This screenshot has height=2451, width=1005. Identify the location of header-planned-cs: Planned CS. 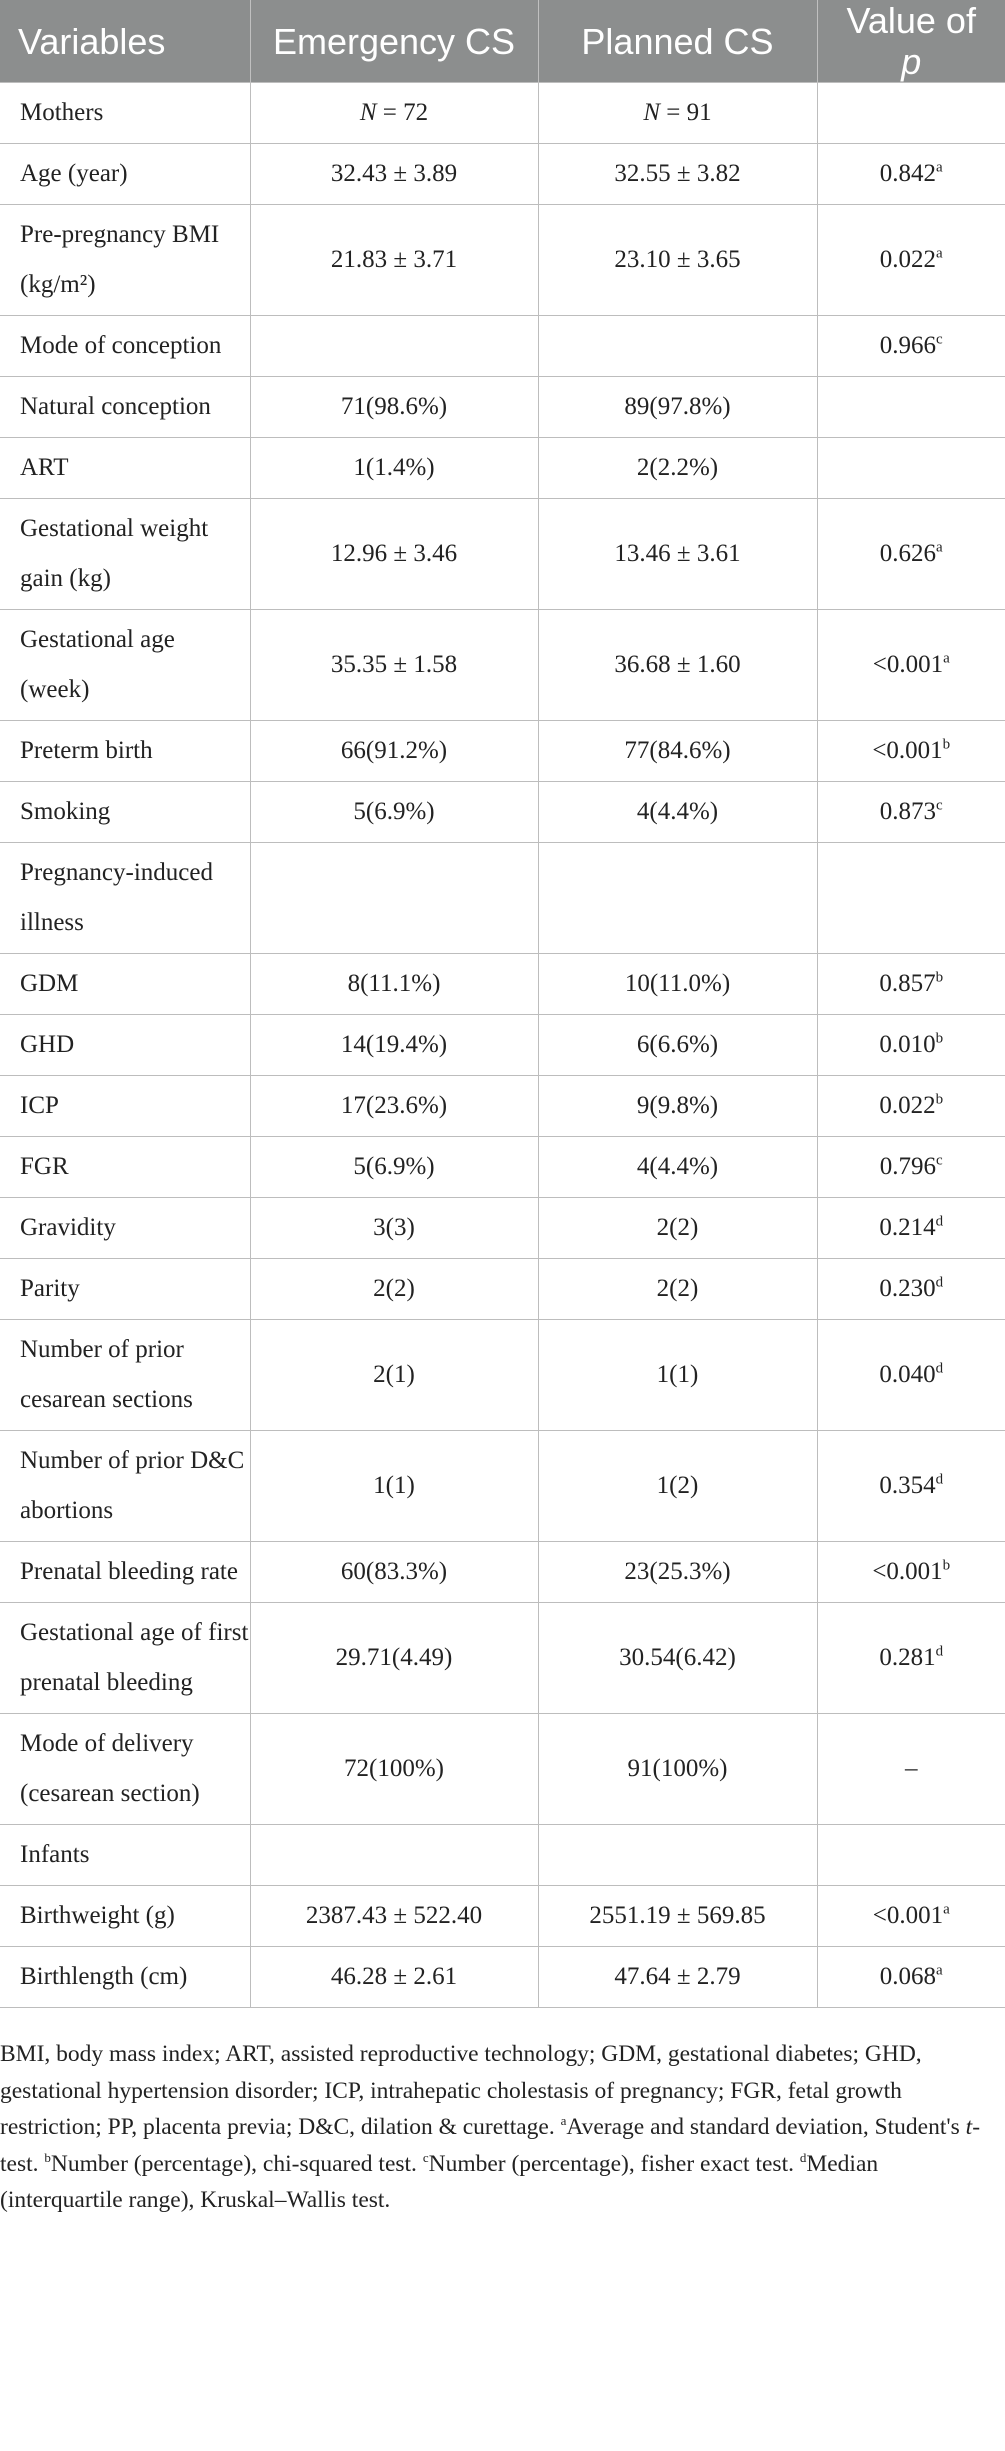
(677, 41).